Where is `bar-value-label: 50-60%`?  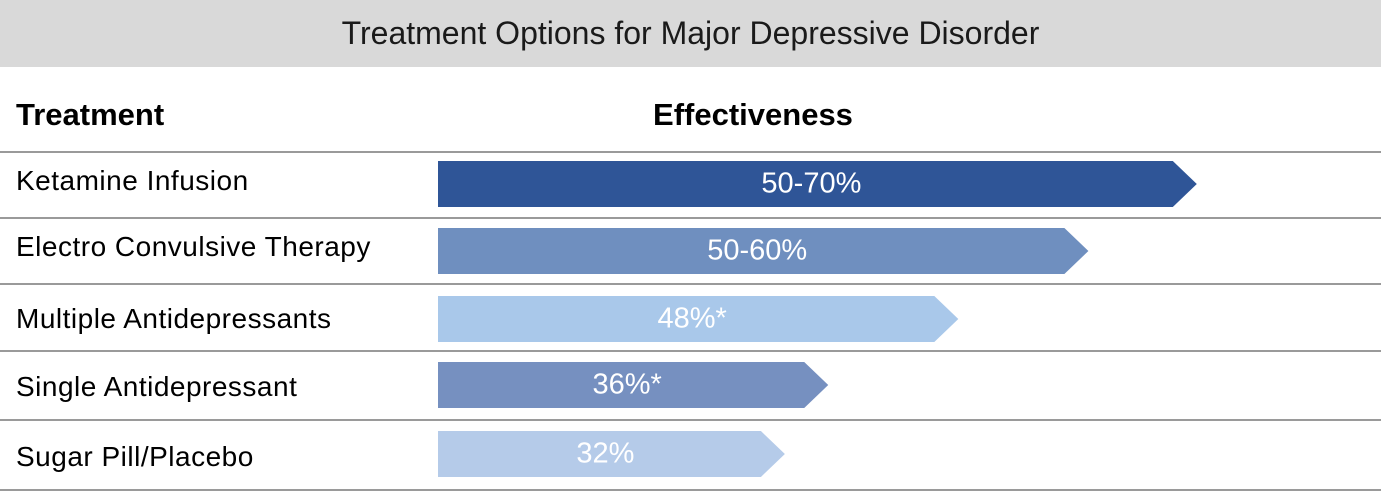 bar-value-label: 50-60% is located at coordinates (757, 251).